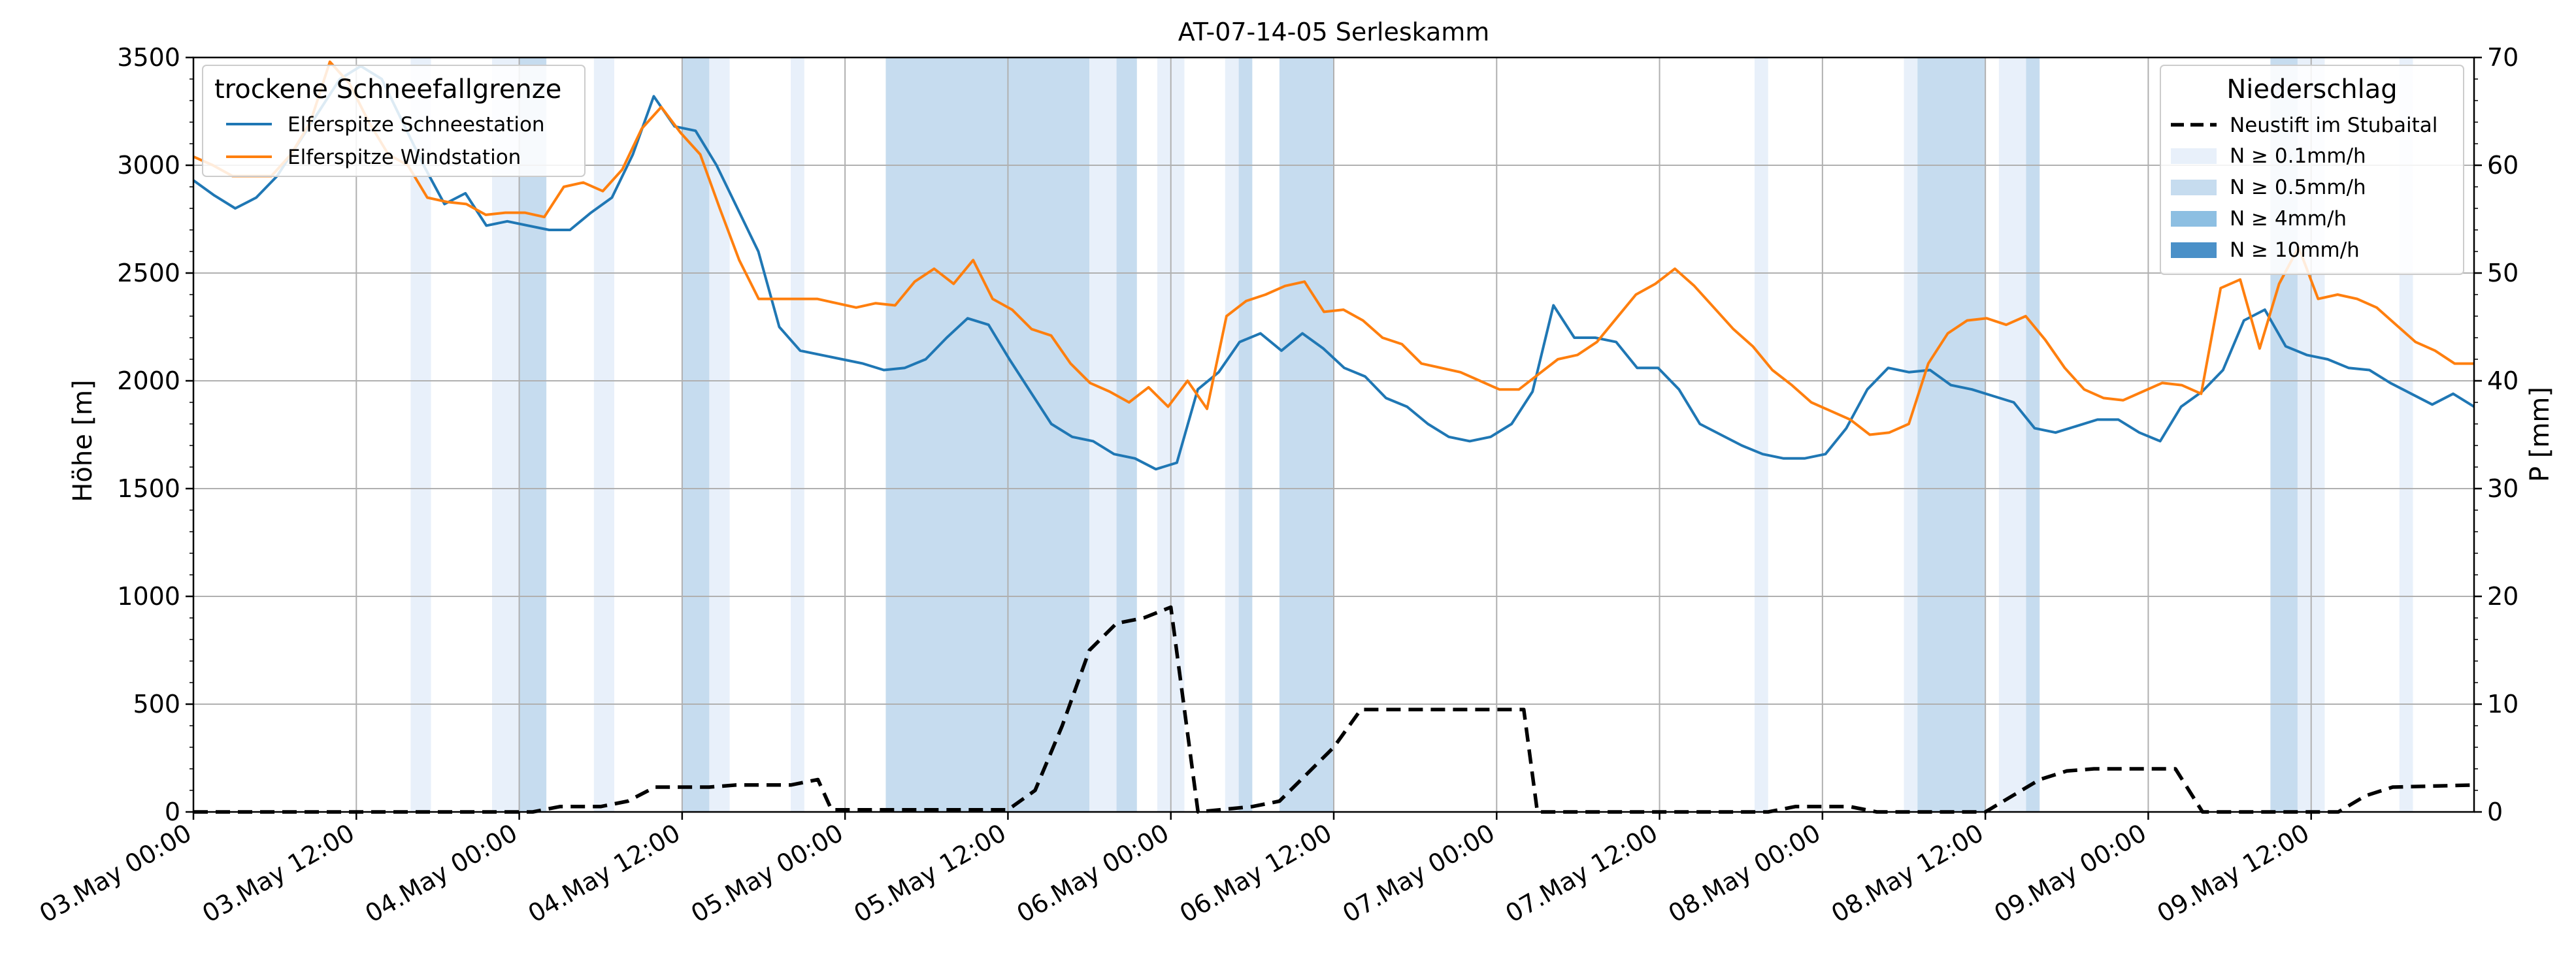 The image size is (2576, 970). I want to click on chart-title: AT-07-14-05 Serleskamm, so click(1334, 32).